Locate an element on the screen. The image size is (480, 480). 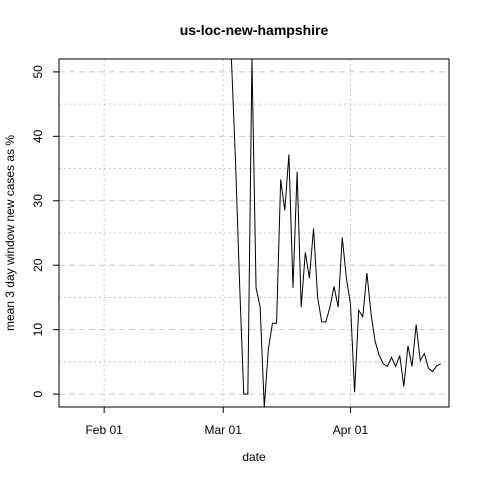
x-tick-label-2: Apr 01 is located at coordinates (351, 430).